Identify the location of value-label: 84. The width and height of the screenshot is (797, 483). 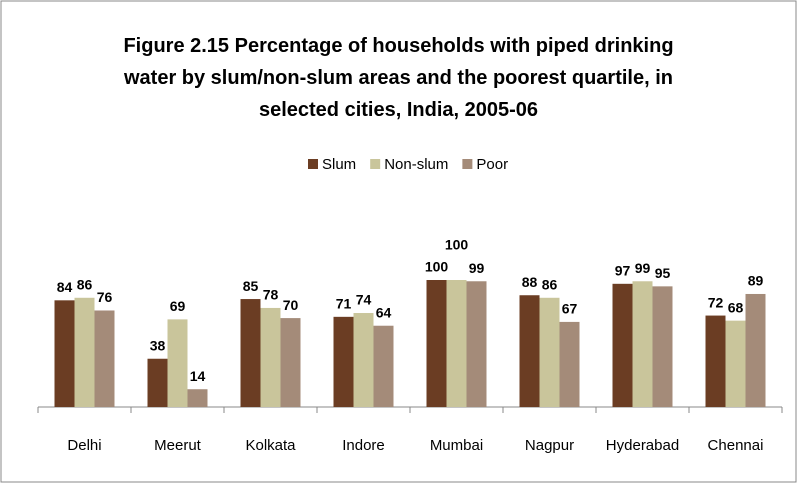
(65, 287).